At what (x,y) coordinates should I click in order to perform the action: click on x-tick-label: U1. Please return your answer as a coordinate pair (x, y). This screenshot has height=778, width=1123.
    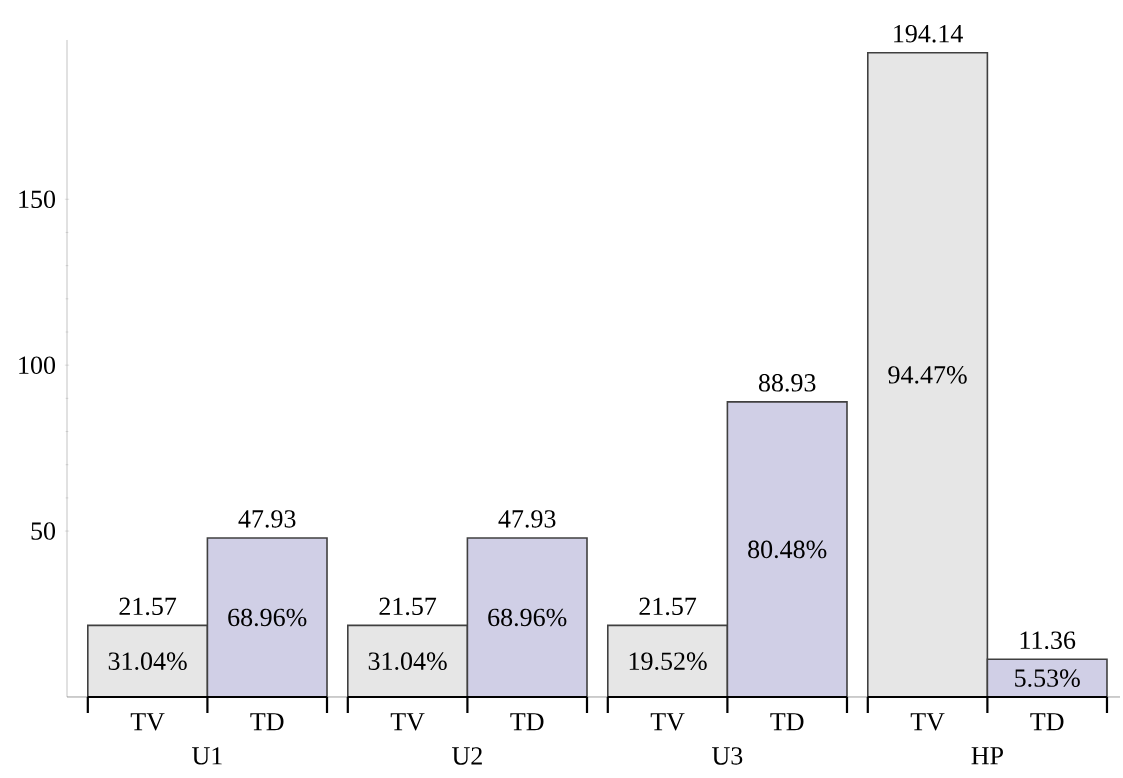
    Looking at the image, I should click on (207, 756).